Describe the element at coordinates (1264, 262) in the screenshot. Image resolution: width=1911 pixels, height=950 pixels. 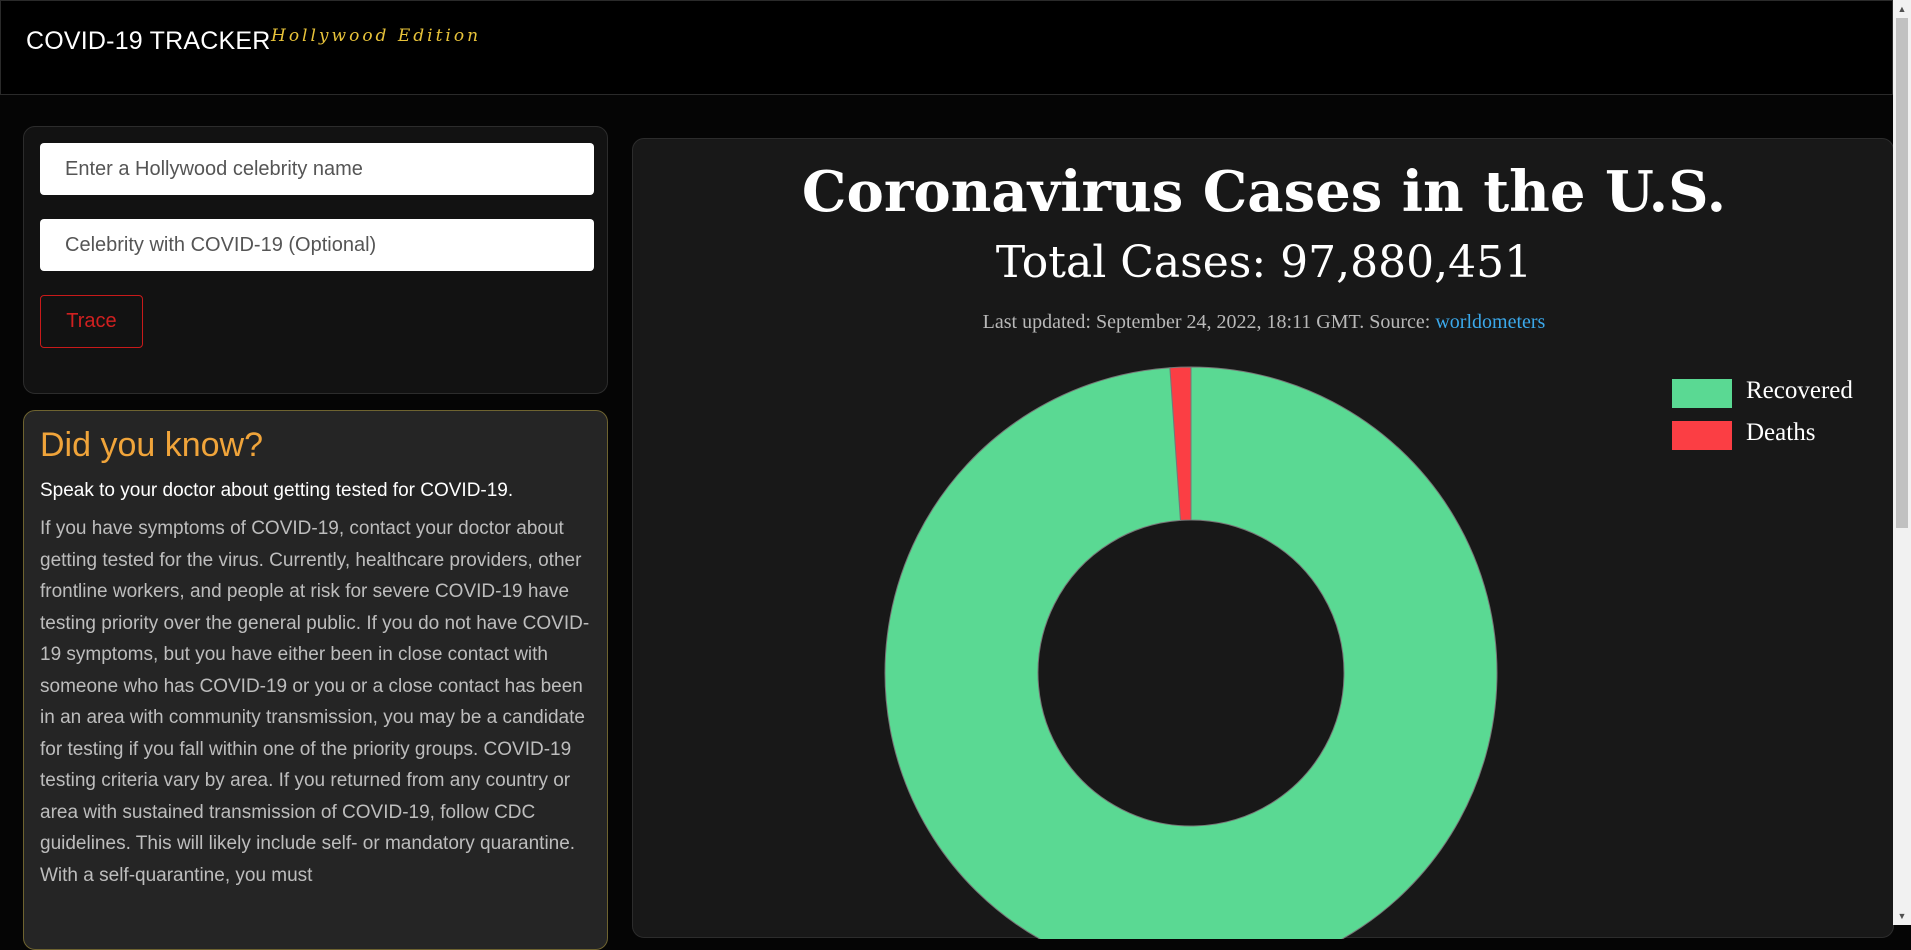
I see `total-cases: Total Cases: 97,880,451` at that location.